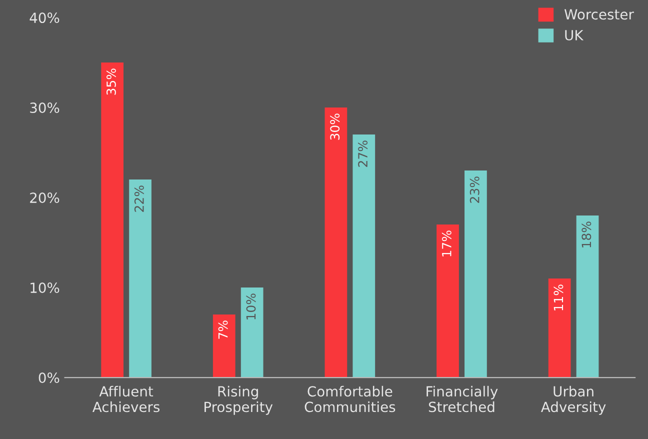  What do you see at coordinates (462, 399) in the screenshot?
I see `x-tick-label: Financially Stretched` at bounding box center [462, 399].